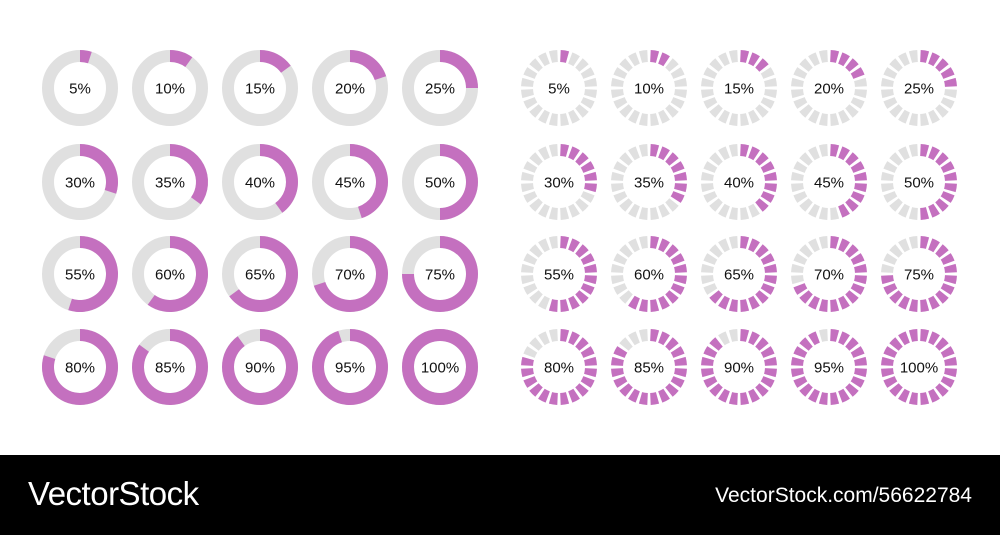 The height and width of the screenshot is (535, 1000). I want to click on percent-label: 10%, so click(170, 89).